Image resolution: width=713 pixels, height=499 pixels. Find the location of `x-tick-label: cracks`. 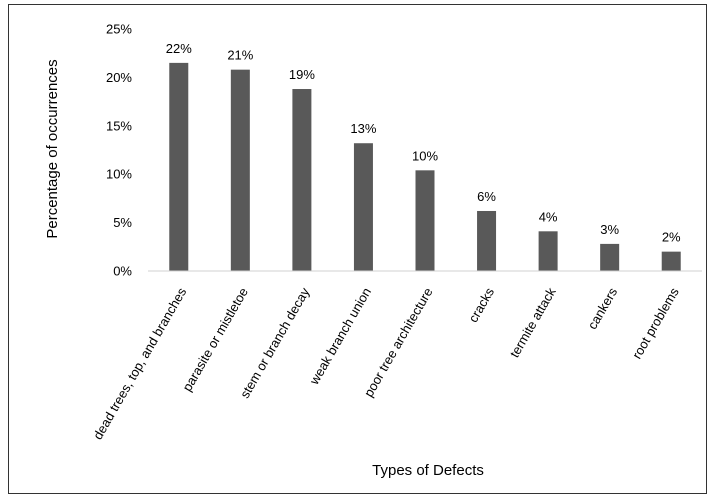

x-tick-label: cracks is located at coordinates (481, 305).